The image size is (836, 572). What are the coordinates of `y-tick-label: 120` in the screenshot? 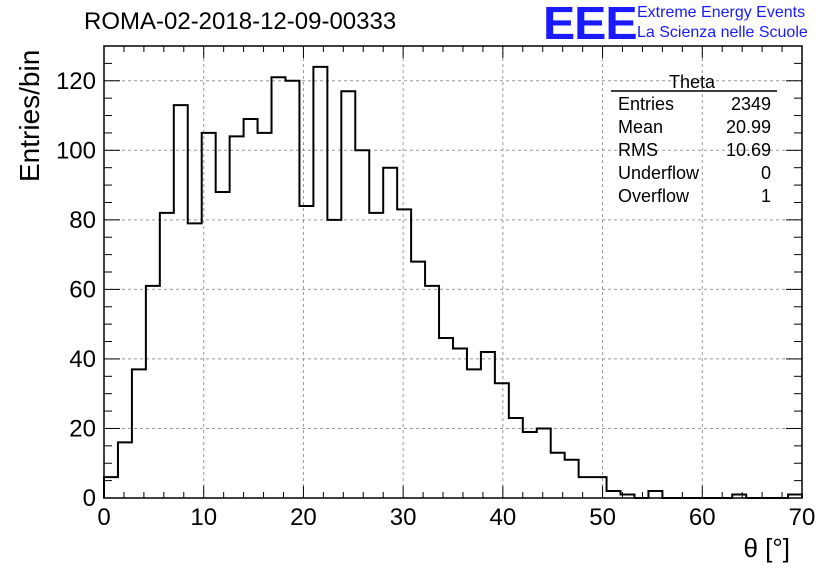 It's located at (76, 81).